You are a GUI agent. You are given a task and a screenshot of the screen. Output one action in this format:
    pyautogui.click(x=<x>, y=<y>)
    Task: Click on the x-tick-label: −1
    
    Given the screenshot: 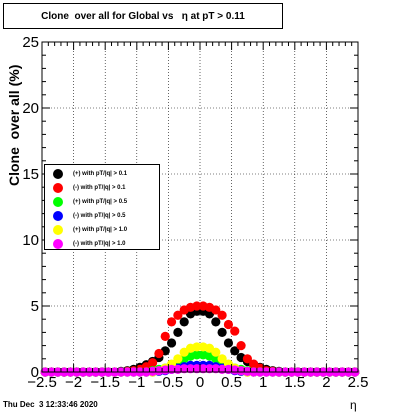 What is the action you would take?
    pyautogui.click(x=136, y=382)
    